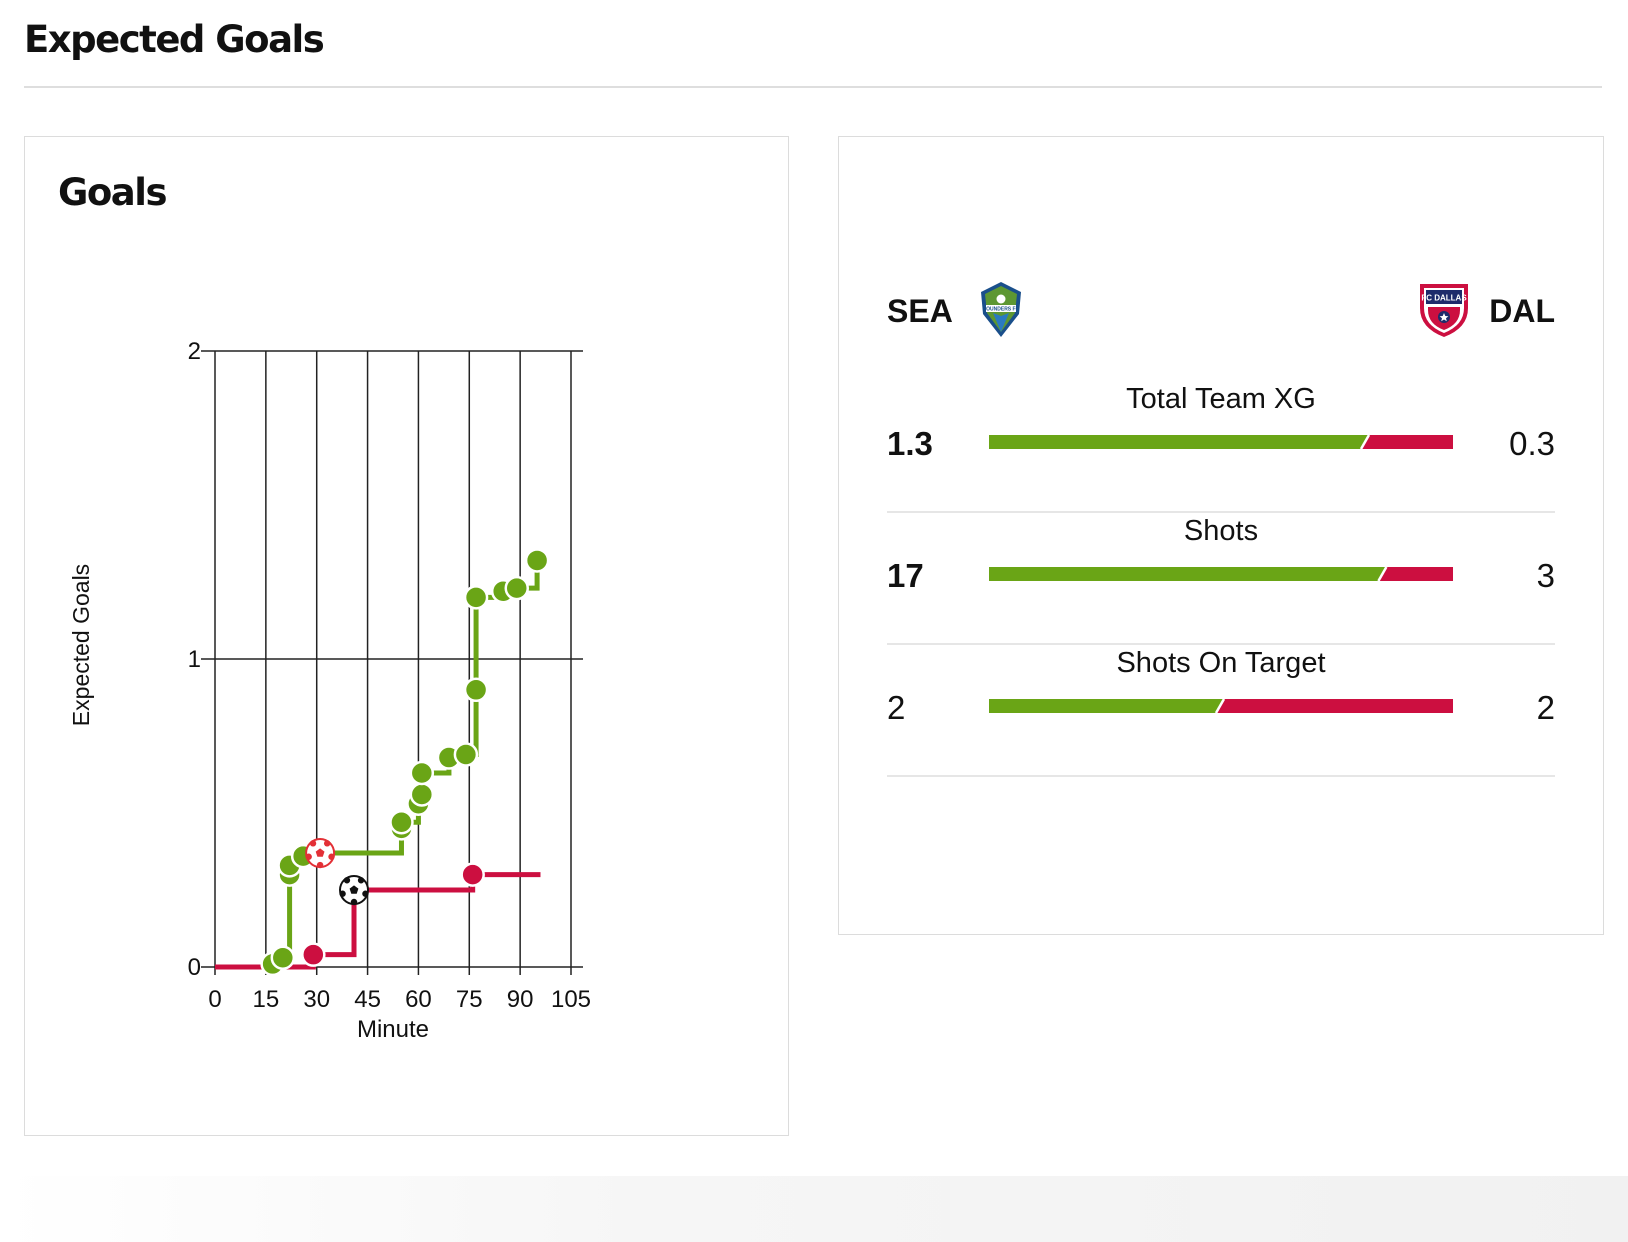 The width and height of the screenshot is (1628, 1242). I want to click on x-tick-label: 15, so click(266, 999).